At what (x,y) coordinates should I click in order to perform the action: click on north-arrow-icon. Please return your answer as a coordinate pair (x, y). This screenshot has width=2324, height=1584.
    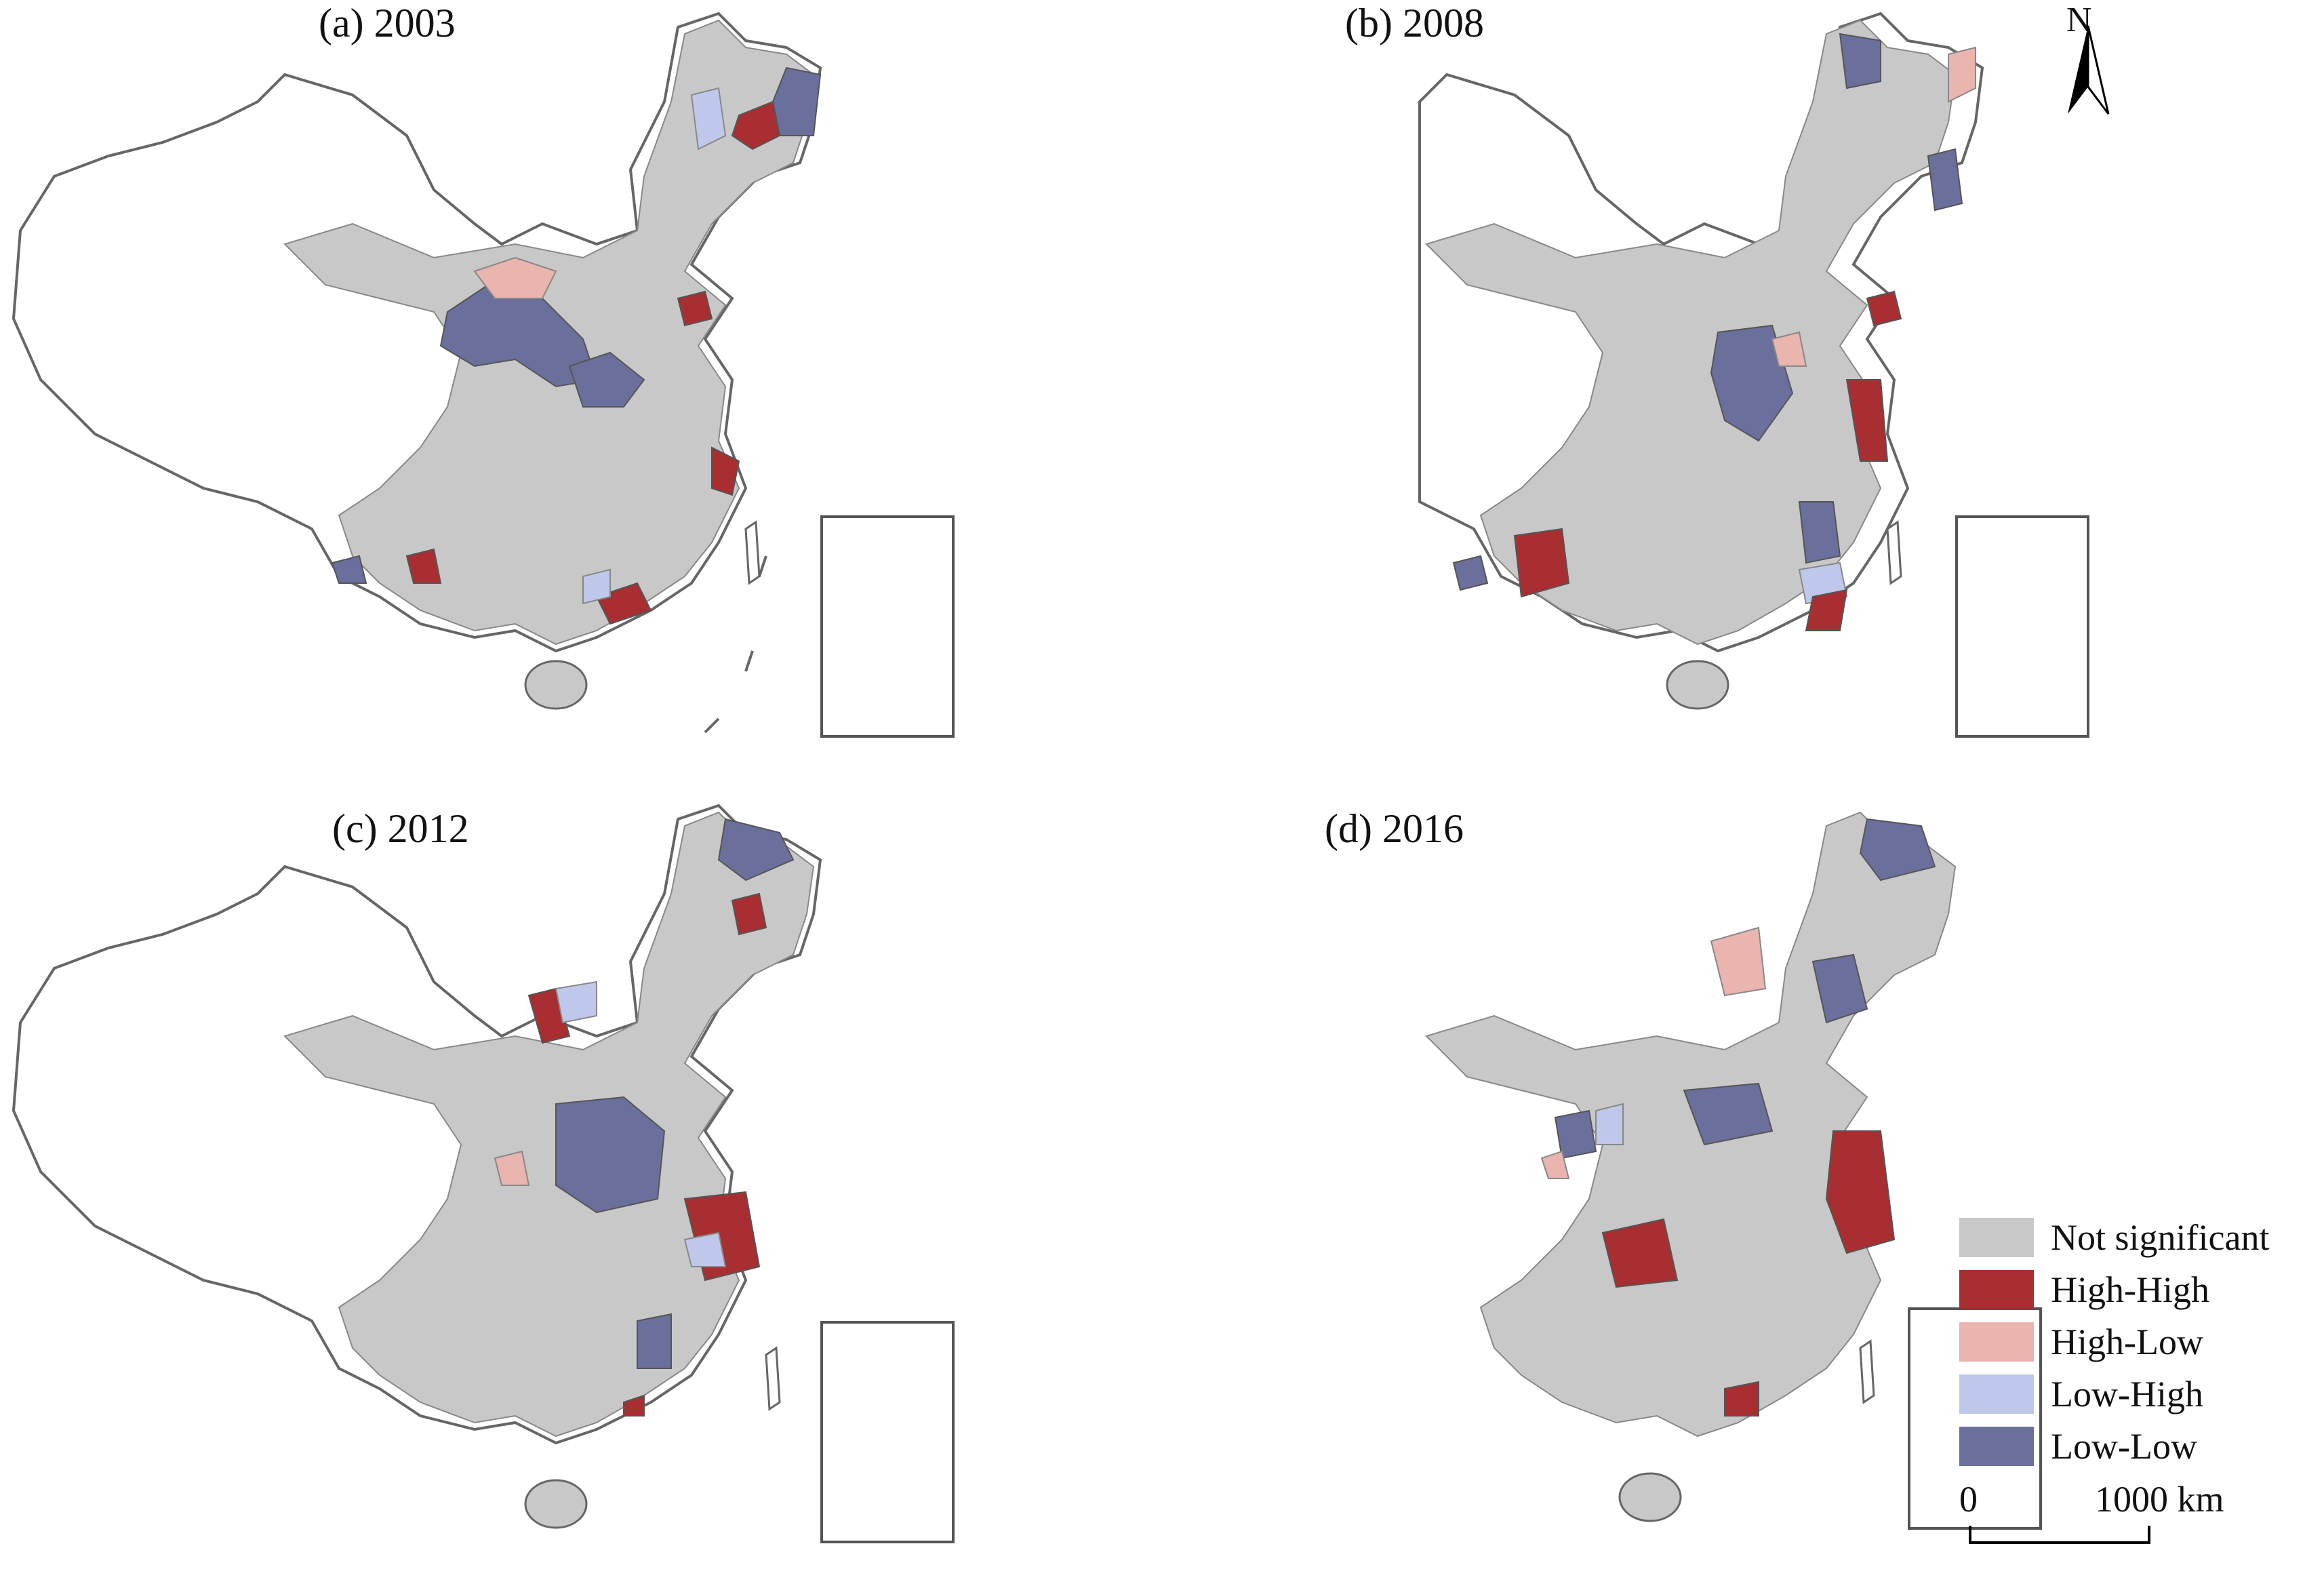
    Looking at the image, I should click on (2089, 70).